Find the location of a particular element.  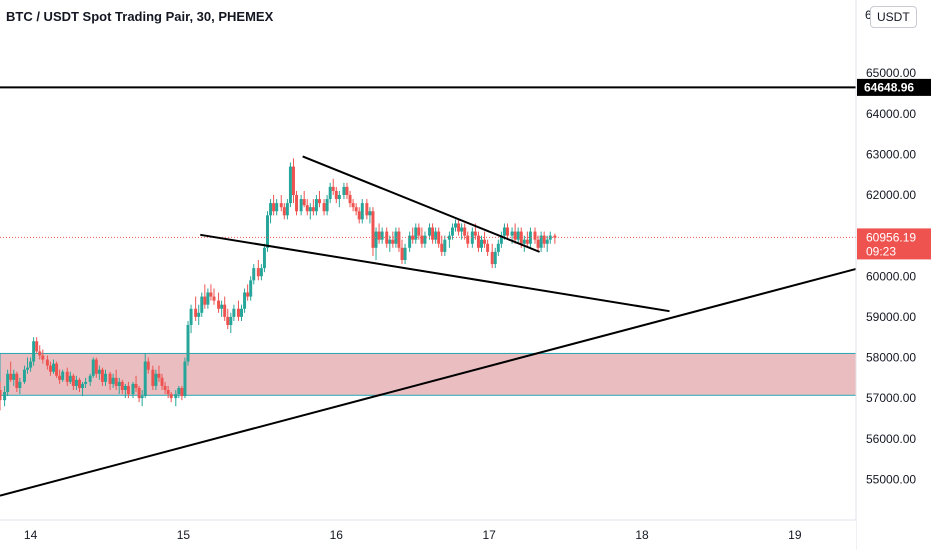

demand-zone is located at coordinates (428, 374).